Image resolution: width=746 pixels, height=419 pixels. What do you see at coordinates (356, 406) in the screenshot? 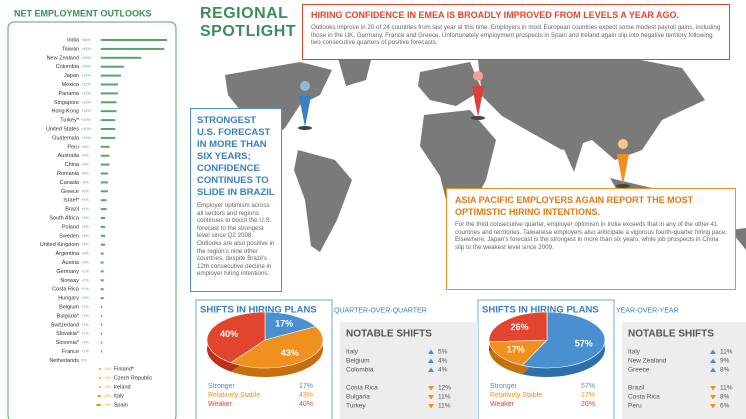
I see `shift-country: Turkey` at bounding box center [356, 406].